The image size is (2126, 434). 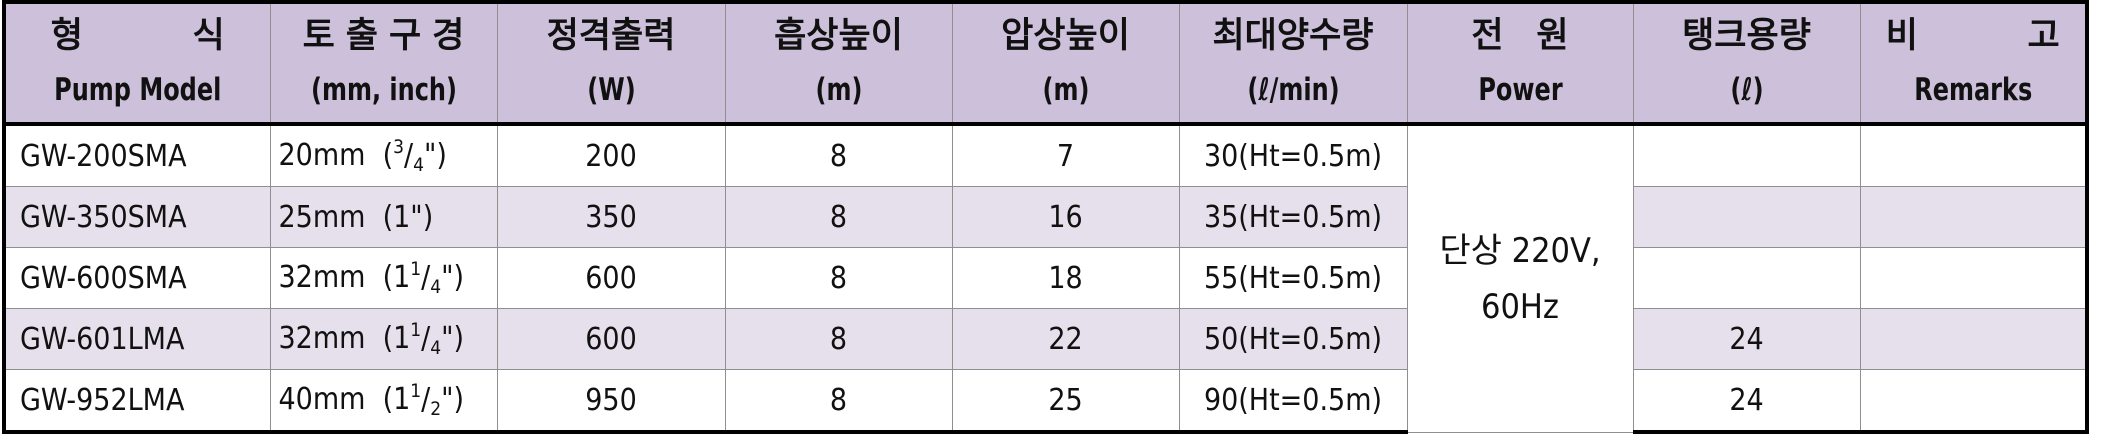 I want to click on cell-discharge: 16, so click(x=1065, y=217).